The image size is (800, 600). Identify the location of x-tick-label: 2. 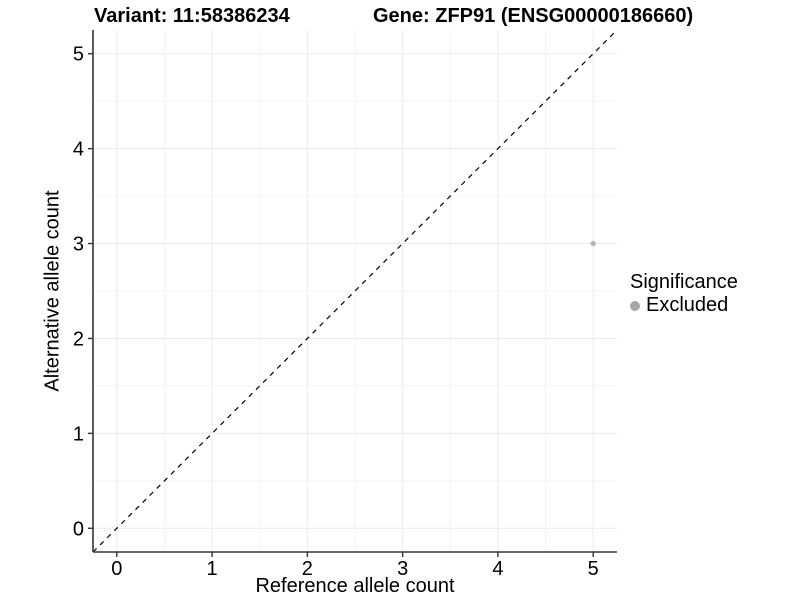
(307, 569).